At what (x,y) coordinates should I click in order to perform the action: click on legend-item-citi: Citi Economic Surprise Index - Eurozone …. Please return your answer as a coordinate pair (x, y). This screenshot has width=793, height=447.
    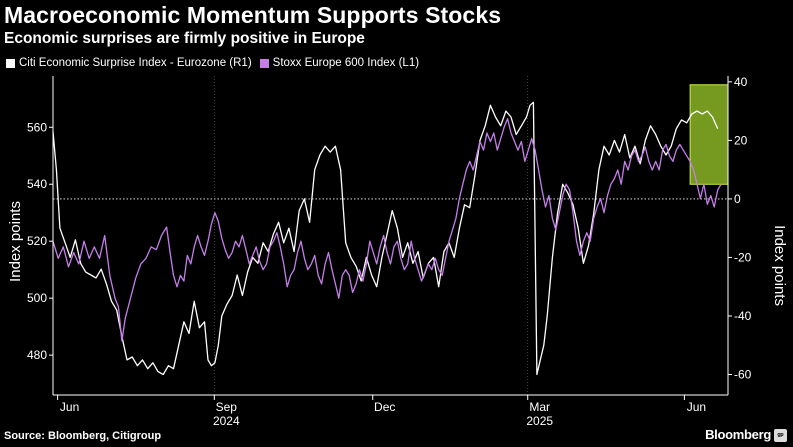
    Looking at the image, I should click on (129, 63).